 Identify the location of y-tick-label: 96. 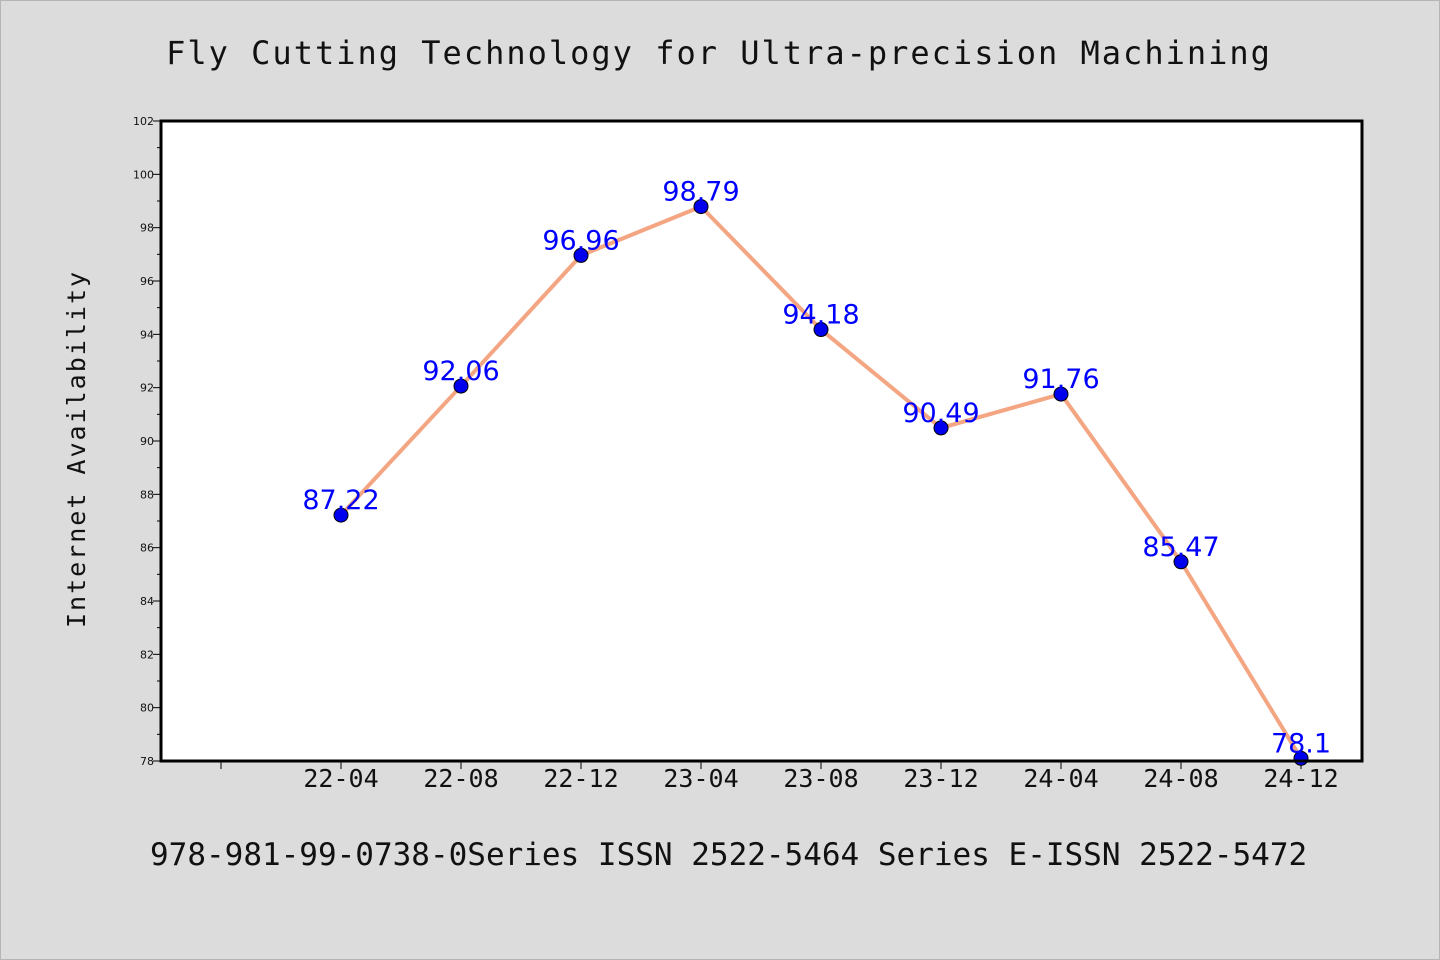
(147, 281).